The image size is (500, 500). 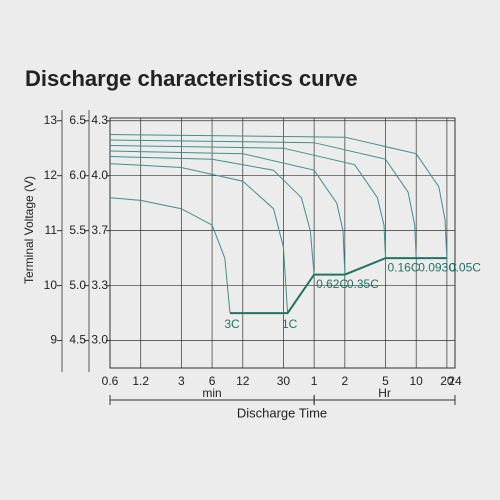 What do you see at coordinates (51, 120) in the screenshot?
I see `y-tick-label: 13` at bounding box center [51, 120].